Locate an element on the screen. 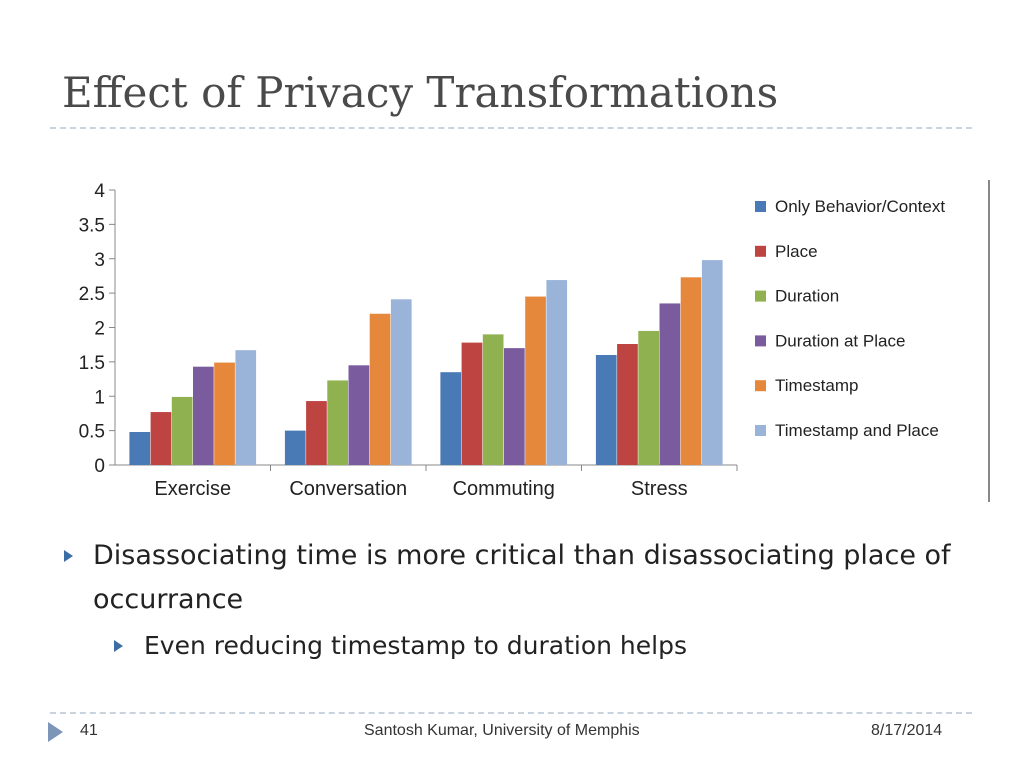 The image size is (1024, 768). x-tick-label: Stress is located at coordinates (659, 489).